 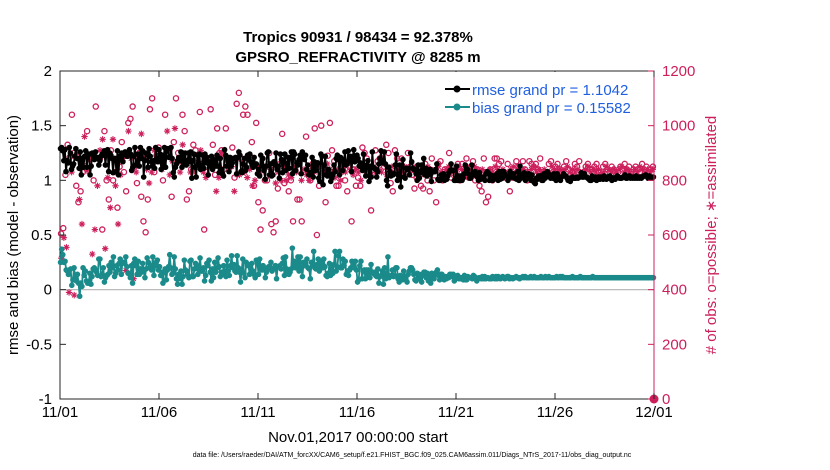 I want to click on x-tick-label: 11/01, so click(x=60, y=412).